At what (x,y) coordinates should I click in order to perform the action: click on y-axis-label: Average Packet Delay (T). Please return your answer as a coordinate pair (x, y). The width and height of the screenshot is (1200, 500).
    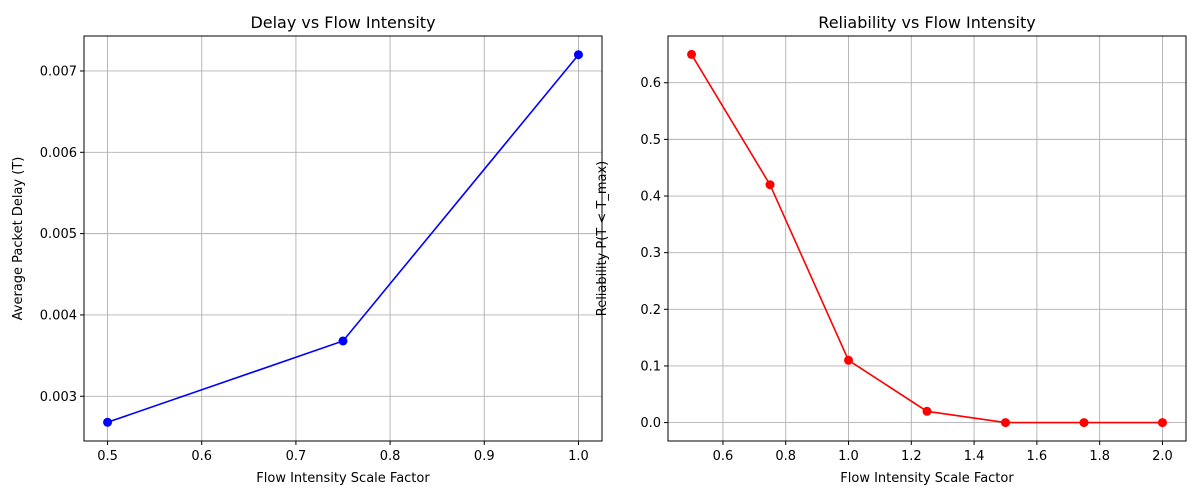
    Looking at the image, I should click on (18, 239).